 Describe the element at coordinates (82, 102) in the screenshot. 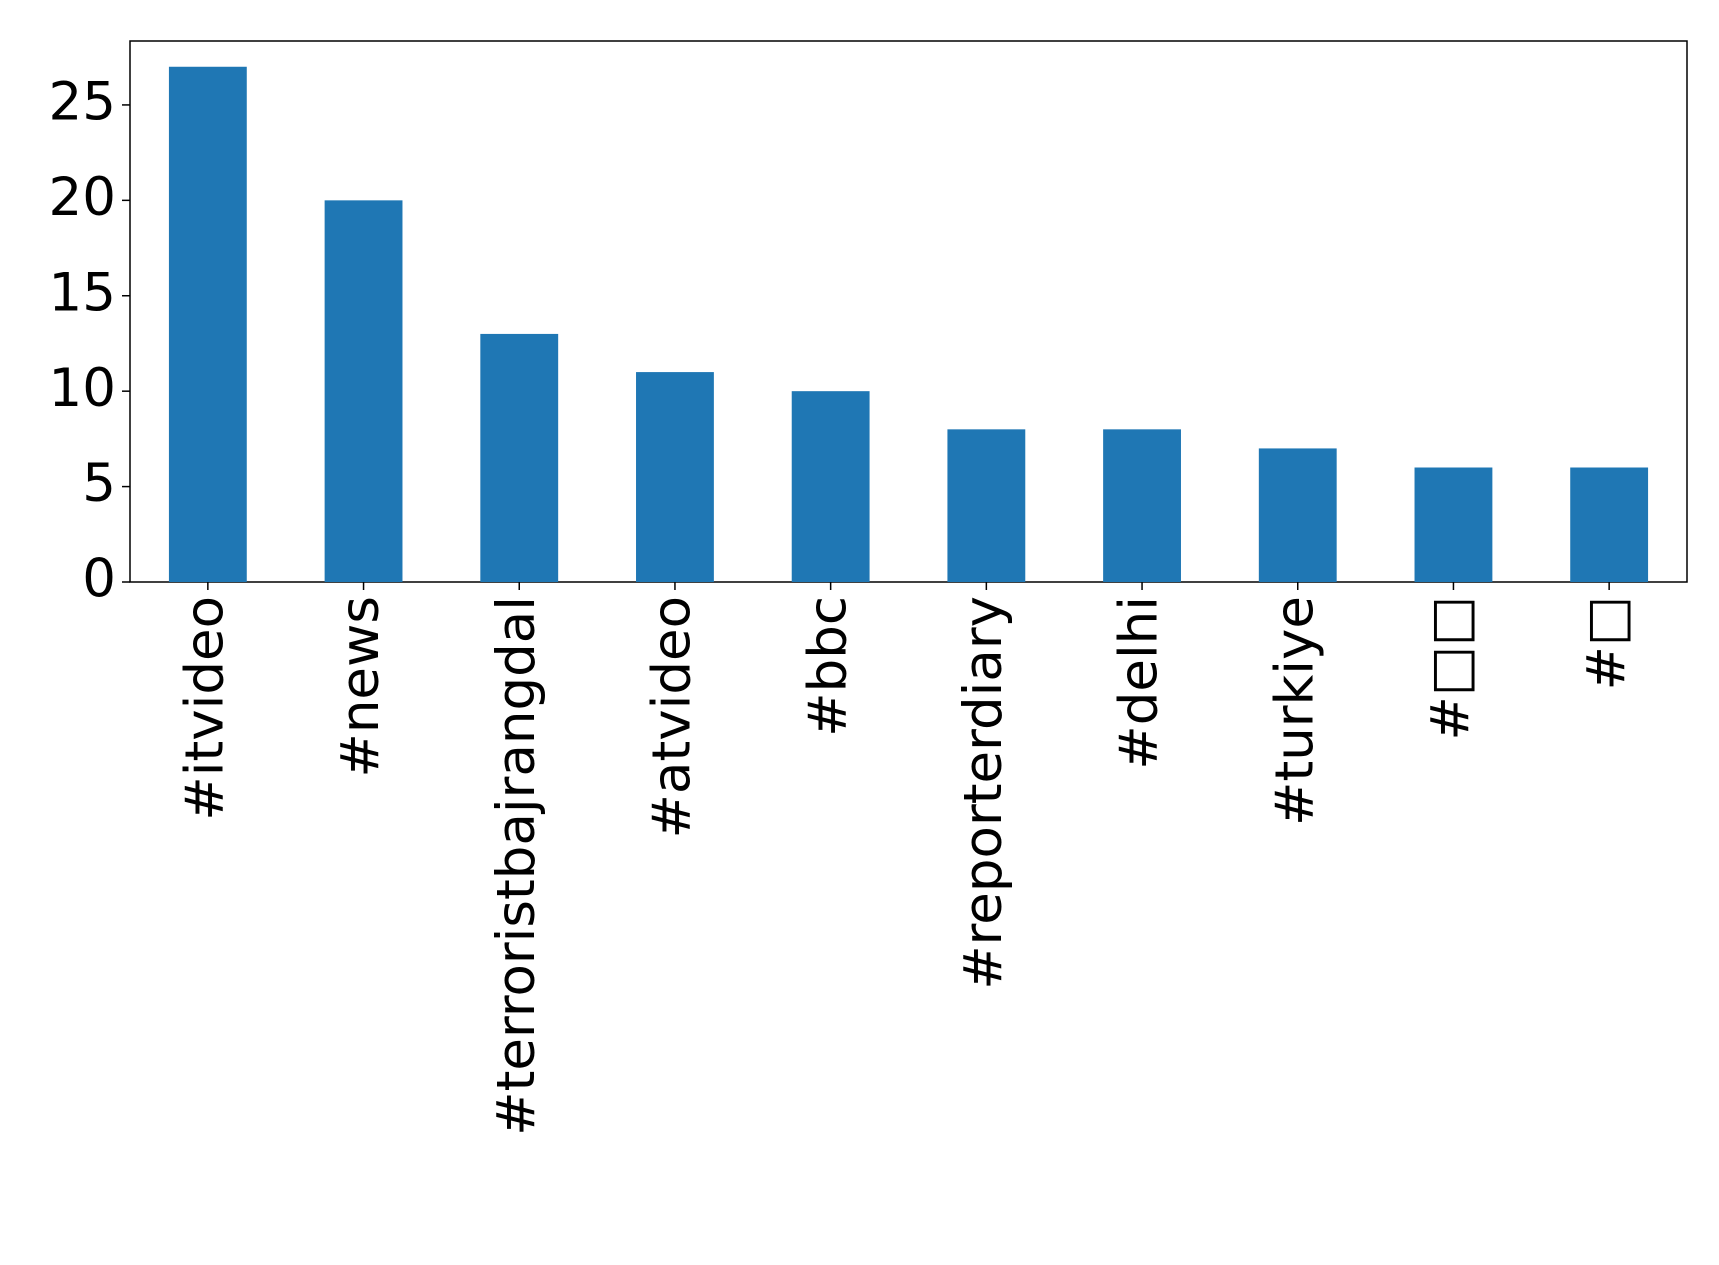

I see `y-tick-label: 25` at that location.